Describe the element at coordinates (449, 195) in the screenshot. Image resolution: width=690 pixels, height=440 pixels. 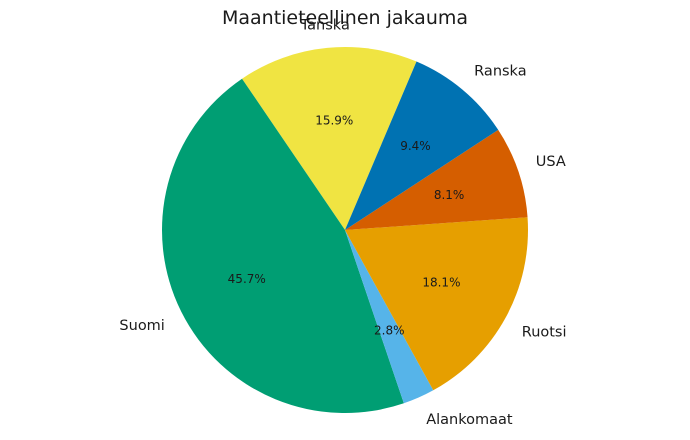
I see `percent-label-usa: 8.1%` at that location.